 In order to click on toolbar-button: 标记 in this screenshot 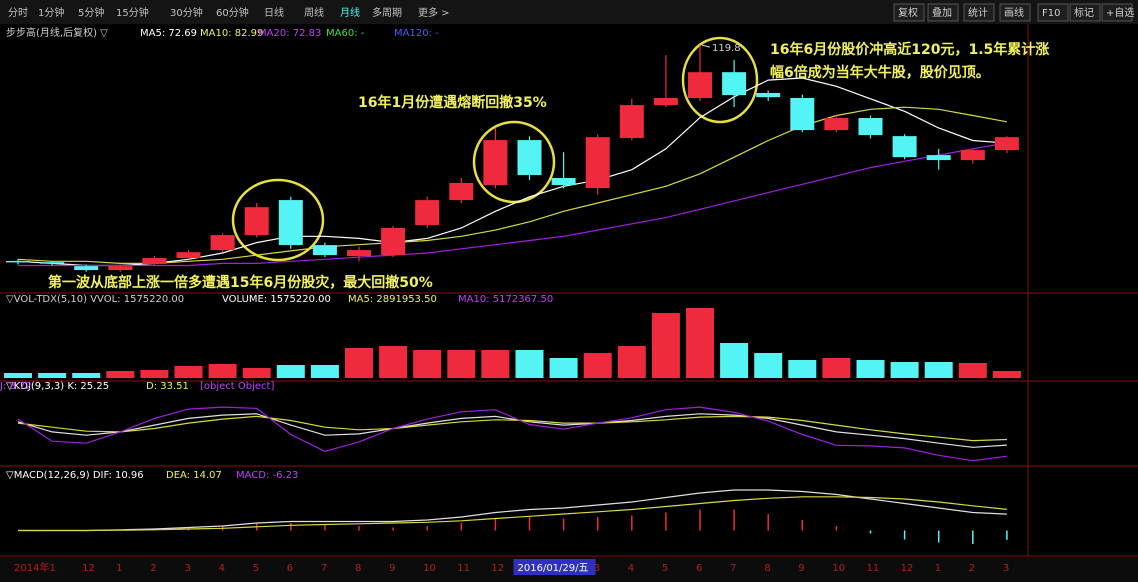, I will do `click(1084, 13)`.